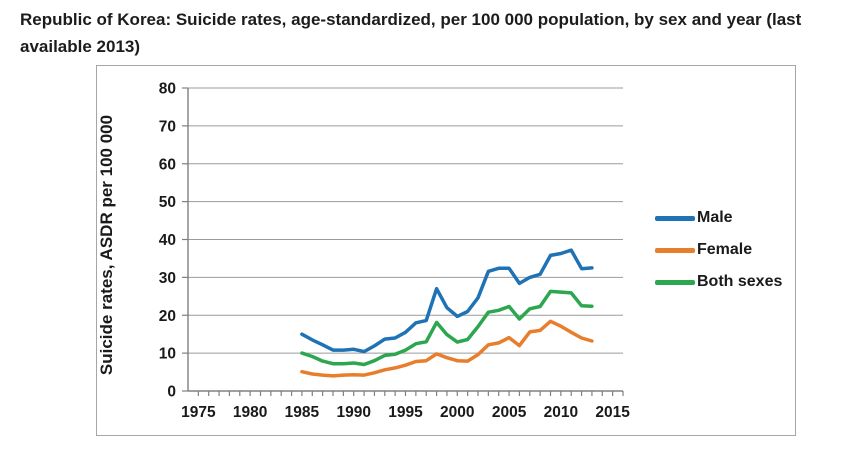  What do you see at coordinates (447, 348) in the screenshot?
I see `series-line-female` at bounding box center [447, 348].